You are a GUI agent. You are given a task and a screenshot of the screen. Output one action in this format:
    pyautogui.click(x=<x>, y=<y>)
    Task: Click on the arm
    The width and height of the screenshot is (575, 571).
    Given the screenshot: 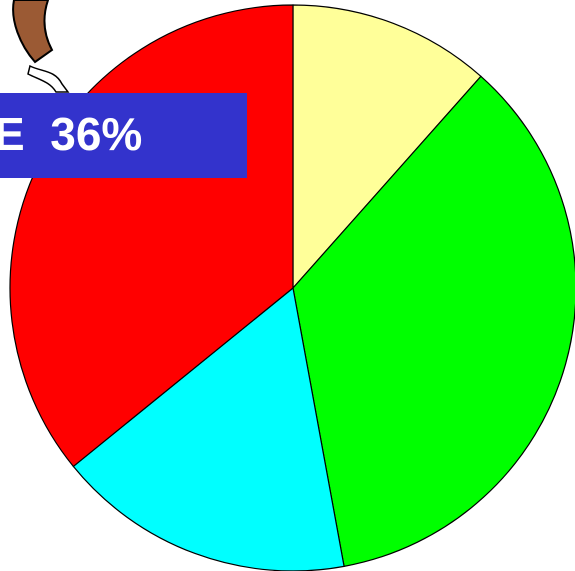 What is the action you would take?
    pyautogui.click(x=33, y=32)
    